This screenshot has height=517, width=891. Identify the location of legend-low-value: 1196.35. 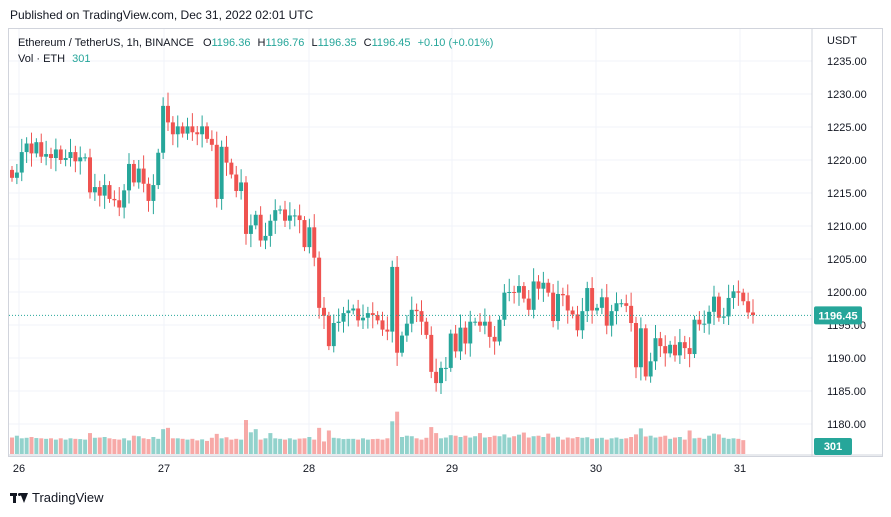
(337, 43).